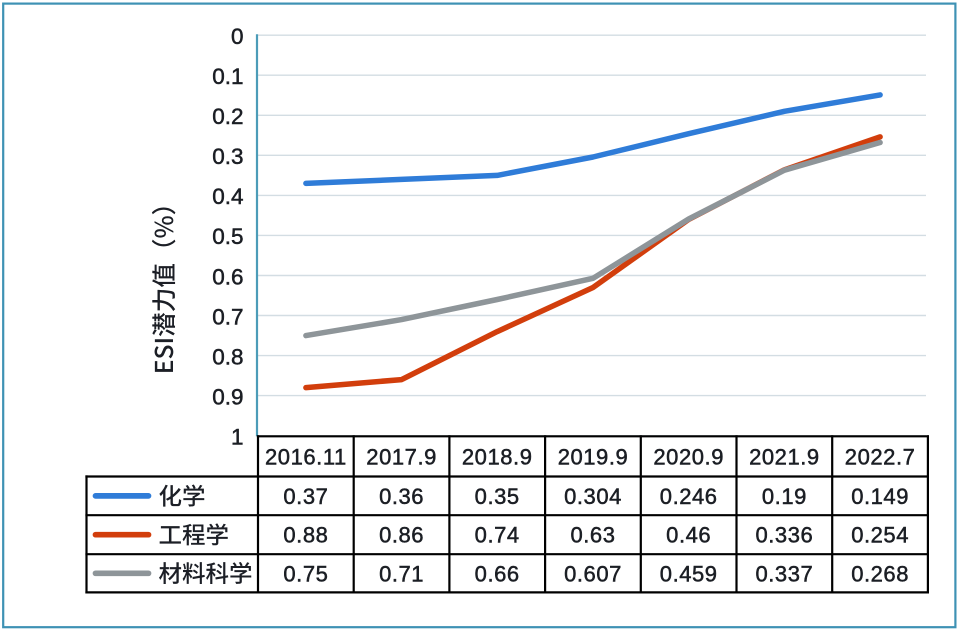 The height and width of the screenshot is (634, 960). Describe the element at coordinates (306, 456) in the screenshot. I see `svg-text: 2016.11` at that location.